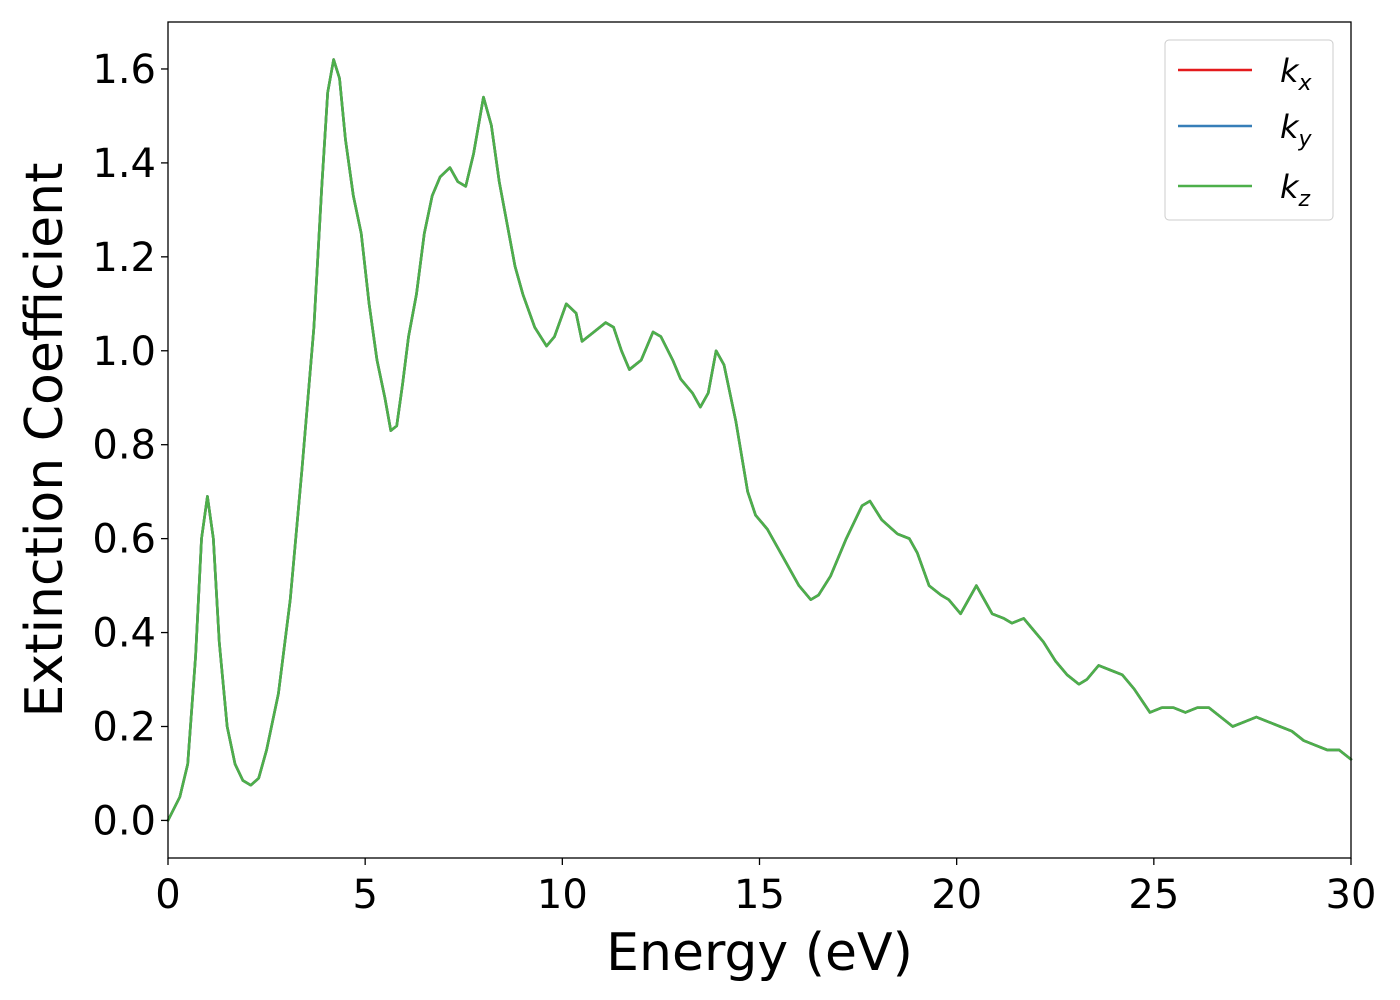 This screenshot has height=1000, width=1400. What do you see at coordinates (124, 446) in the screenshot?
I see `y-tick-label: 0.8` at bounding box center [124, 446].